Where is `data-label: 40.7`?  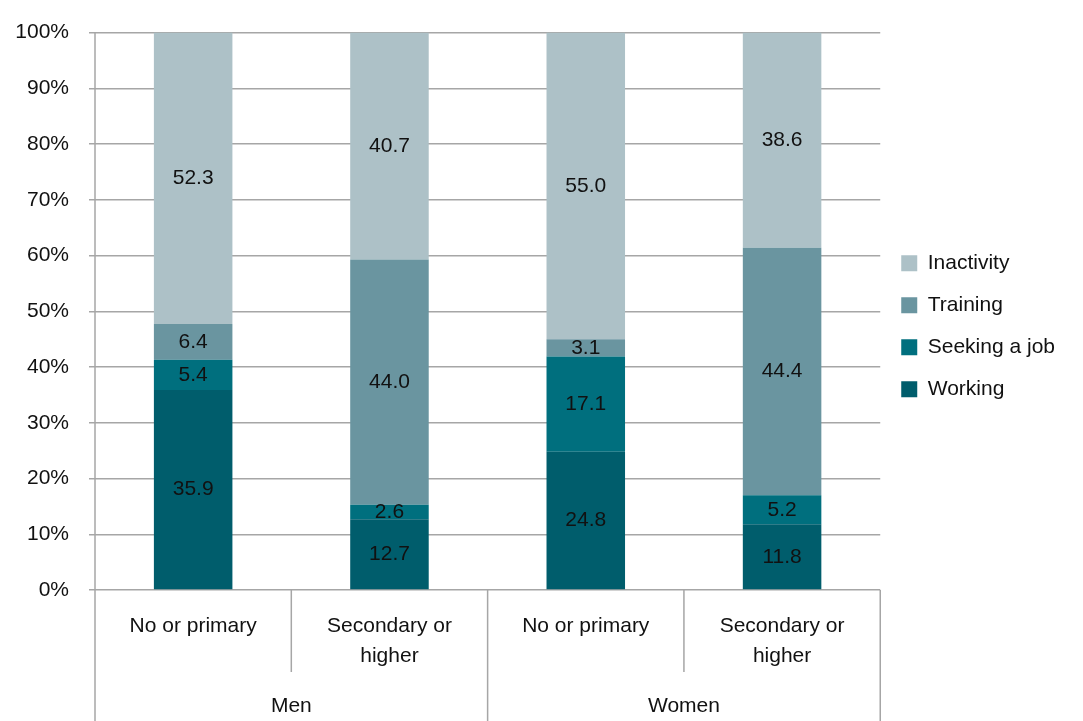
data-label: 40.7 is located at coordinates (389, 144).